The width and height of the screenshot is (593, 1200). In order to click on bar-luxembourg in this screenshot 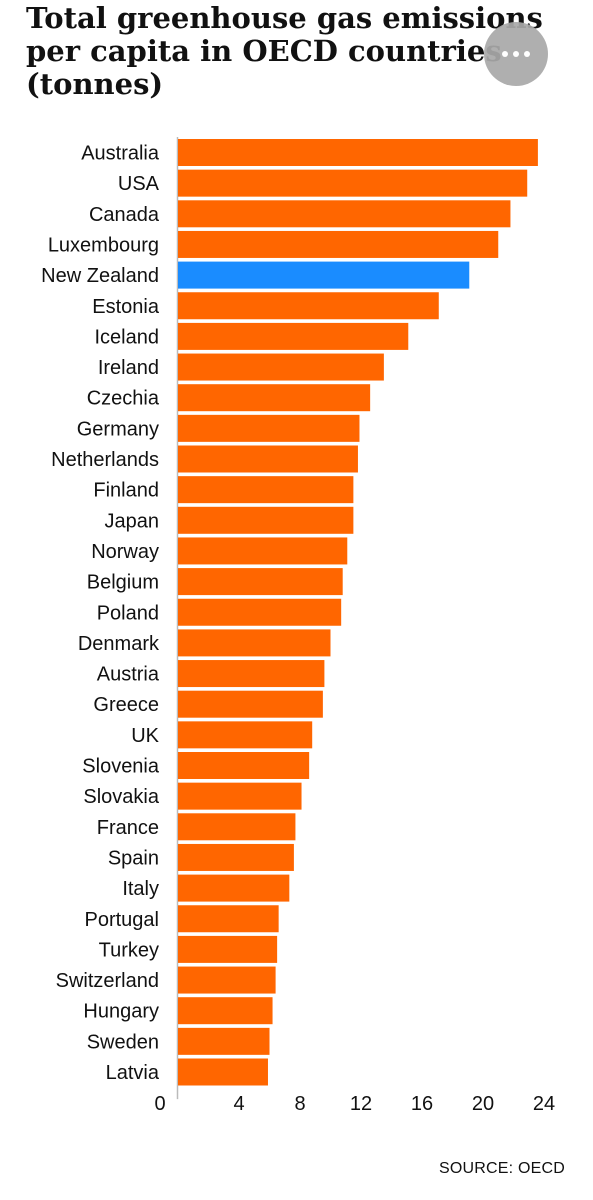, I will do `click(338, 244)`.